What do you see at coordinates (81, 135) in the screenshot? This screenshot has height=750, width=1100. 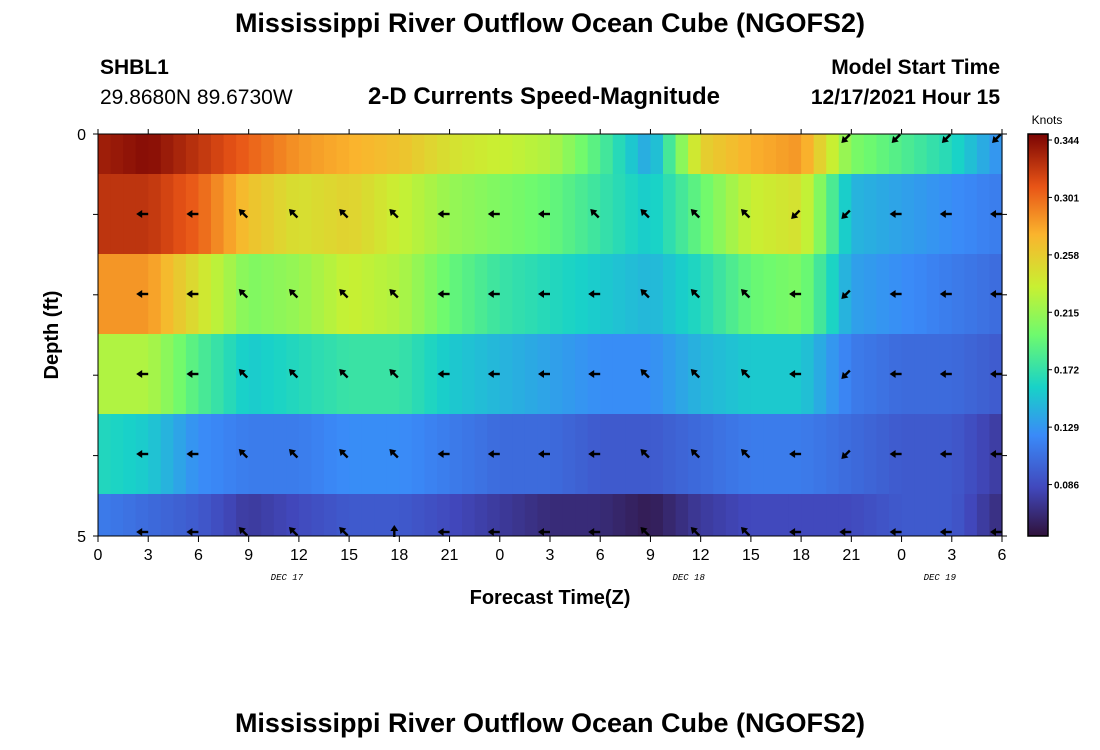 I see `y-tick-label: 0` at bounding box center [81, 135].